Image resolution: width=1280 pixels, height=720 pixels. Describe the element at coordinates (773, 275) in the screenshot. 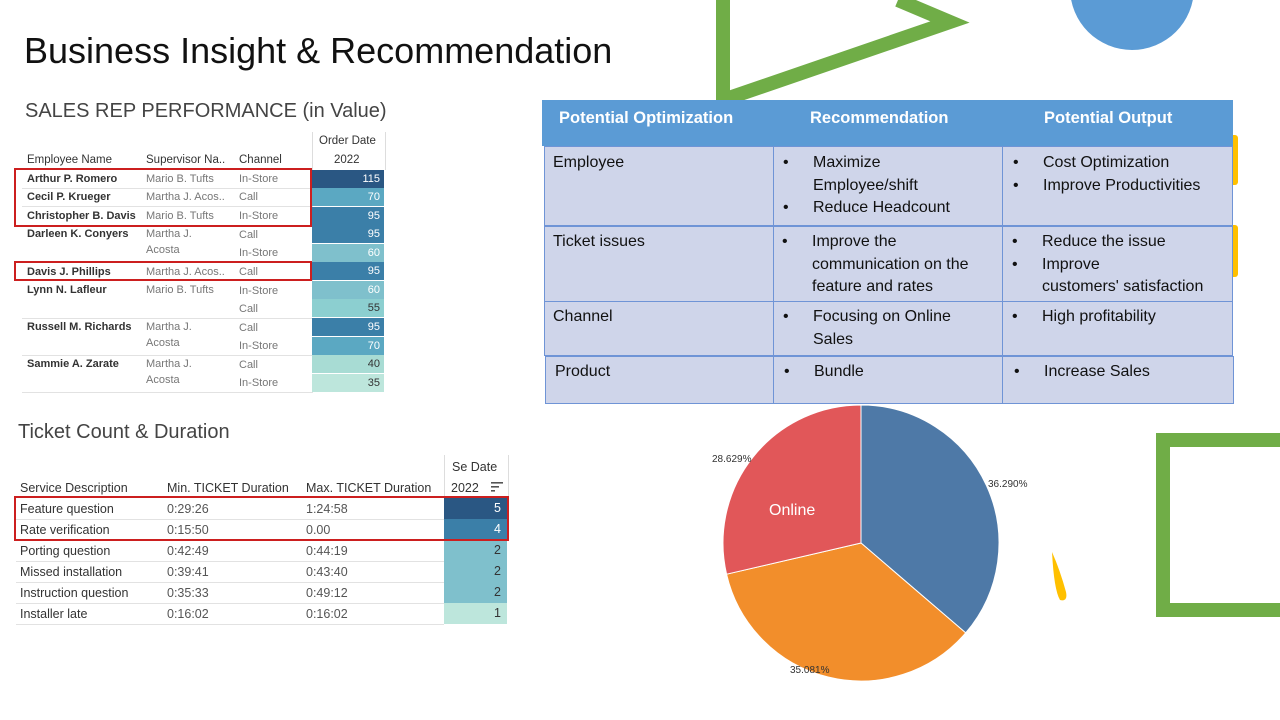

I see `column-divider` at that location.